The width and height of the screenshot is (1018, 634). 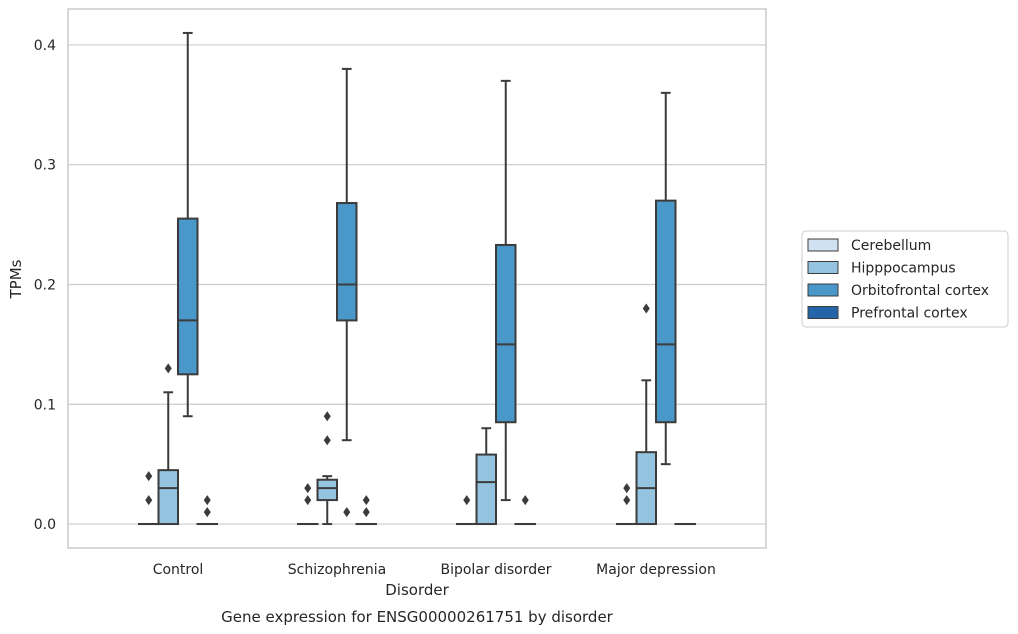 I want to click on legend-frame, so click(x=905, y=279).